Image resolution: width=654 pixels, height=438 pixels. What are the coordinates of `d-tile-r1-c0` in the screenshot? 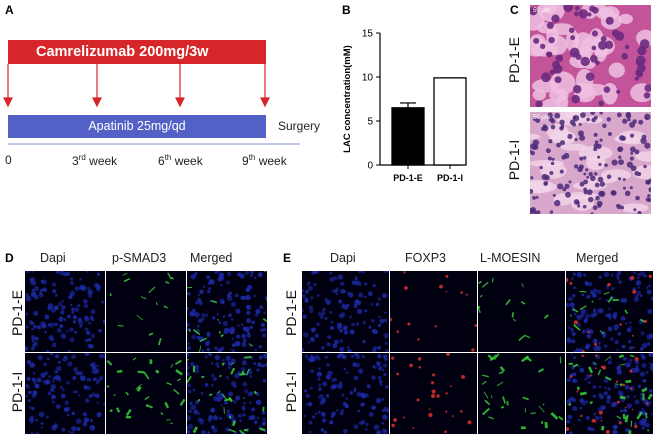 It's located at (65, 393).